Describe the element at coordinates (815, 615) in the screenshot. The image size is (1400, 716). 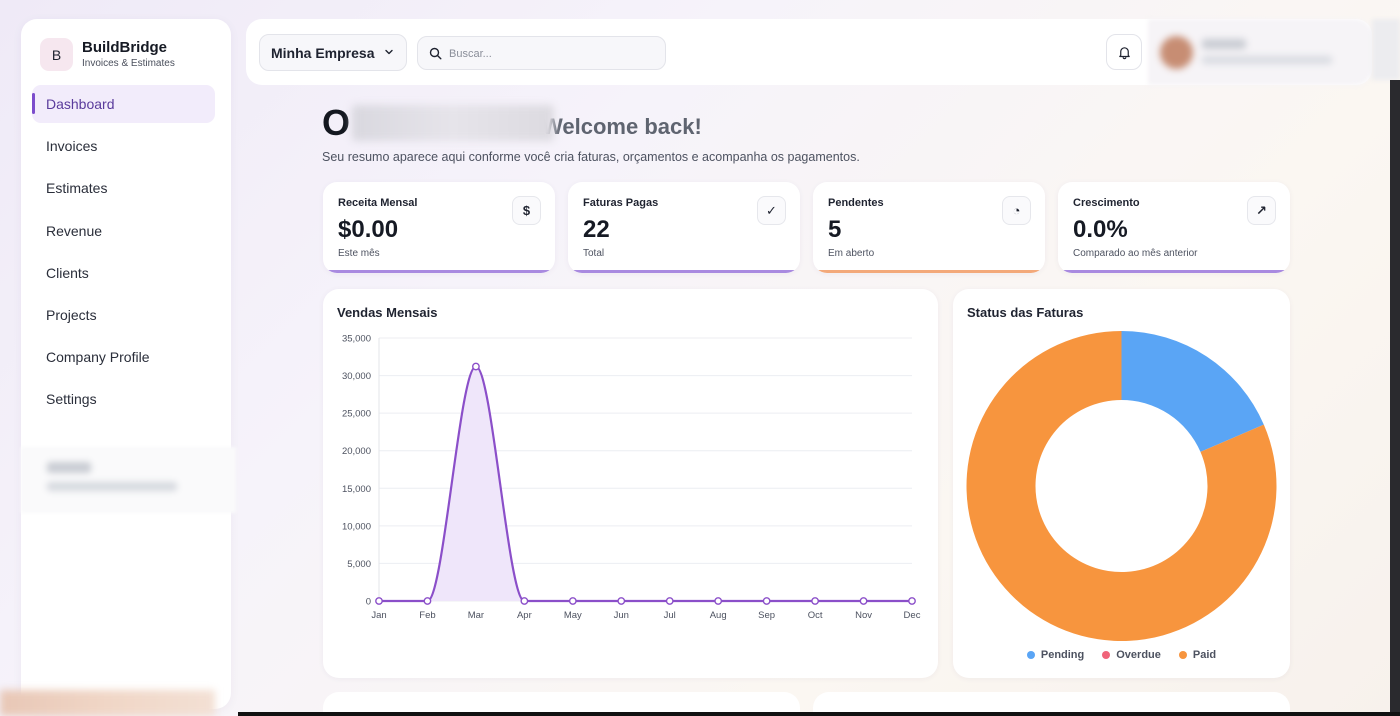
I see `x-tick-label: Oct` at that location.